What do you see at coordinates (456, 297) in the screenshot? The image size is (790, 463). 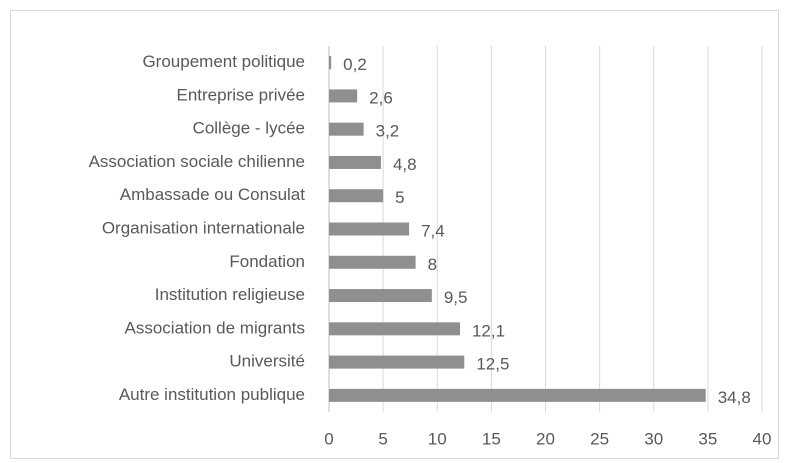 I see `data-label: 9,5` at bounding box center [456, 297].